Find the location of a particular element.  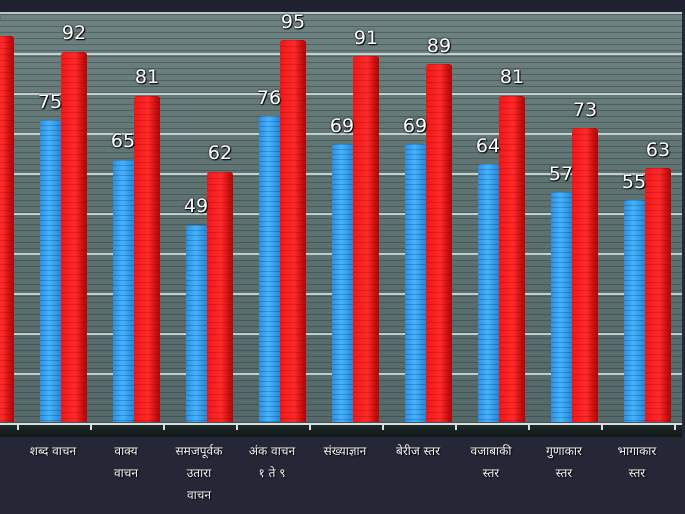

category-line: उतारा is located at coordinates (199, 473).